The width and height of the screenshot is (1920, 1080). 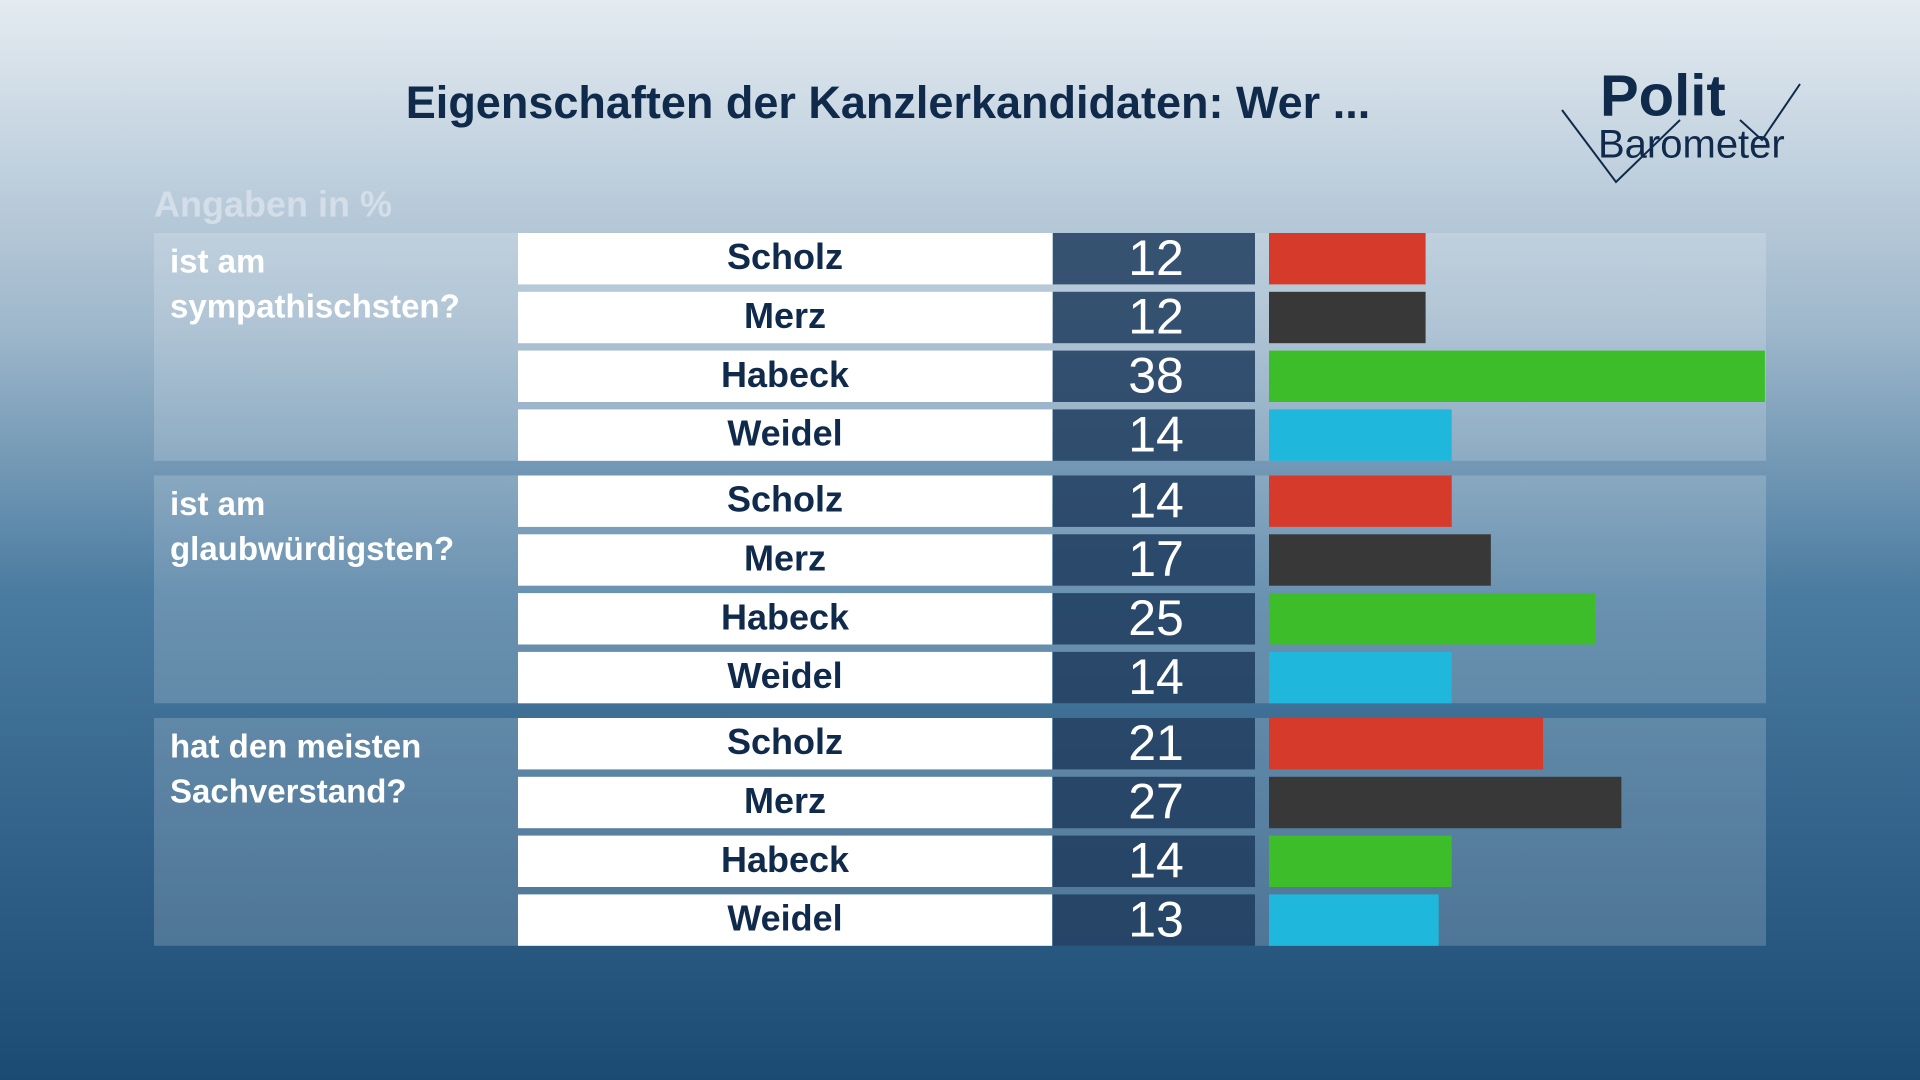 I want to click on value-label: 21, so click(x=1156, y=743).